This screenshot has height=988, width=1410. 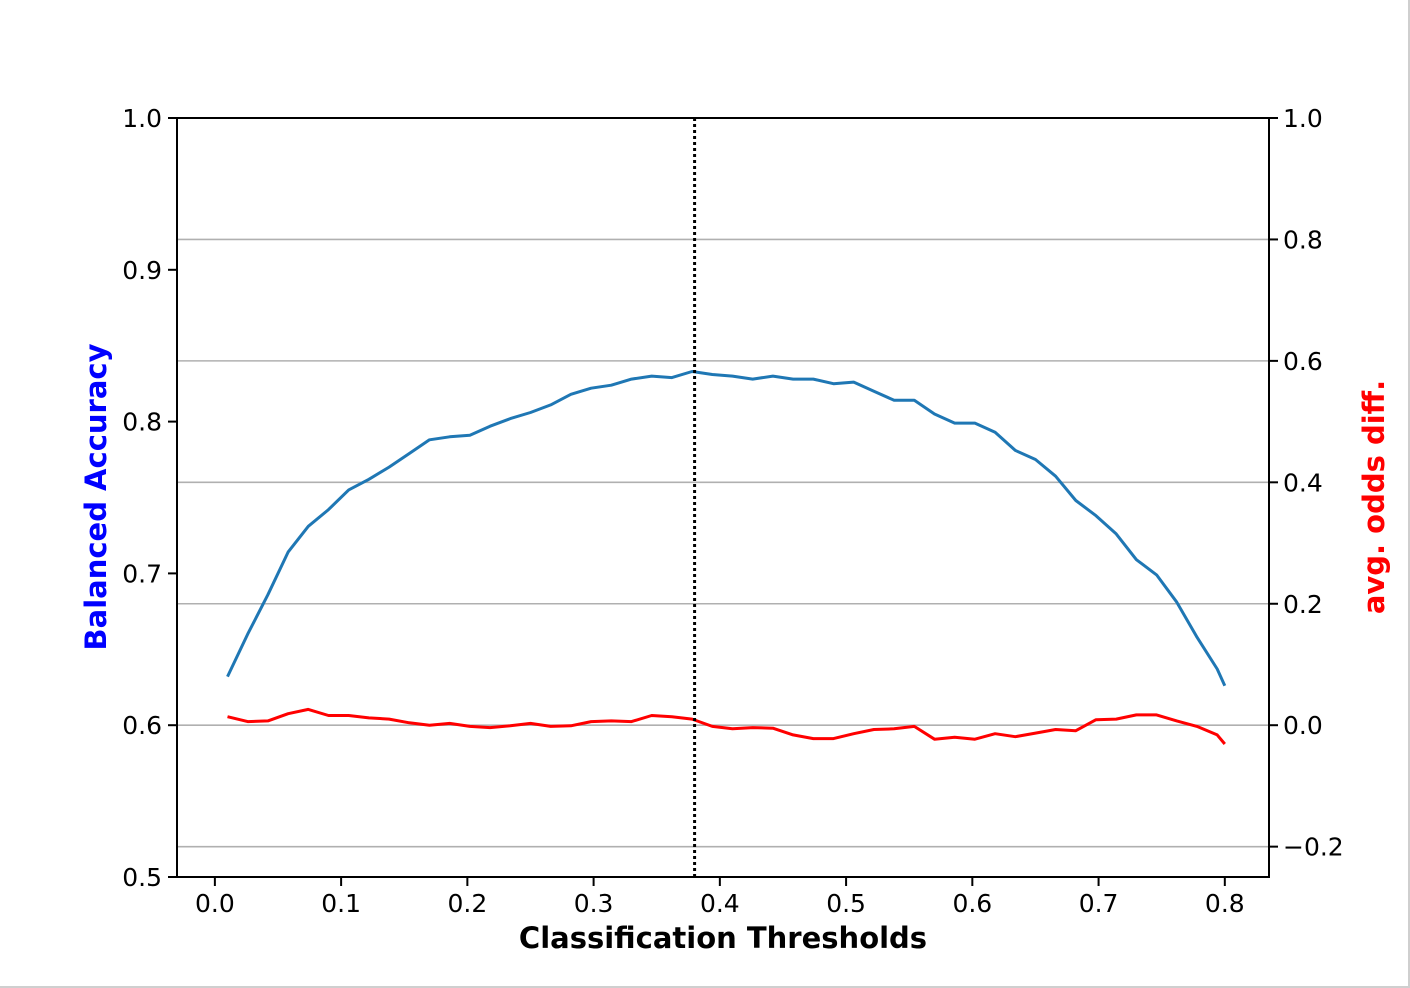 What do you see at coordinates (1409, 494) in the screenshot?
I see `figure-border-right` at bounding box center [1409, 494].